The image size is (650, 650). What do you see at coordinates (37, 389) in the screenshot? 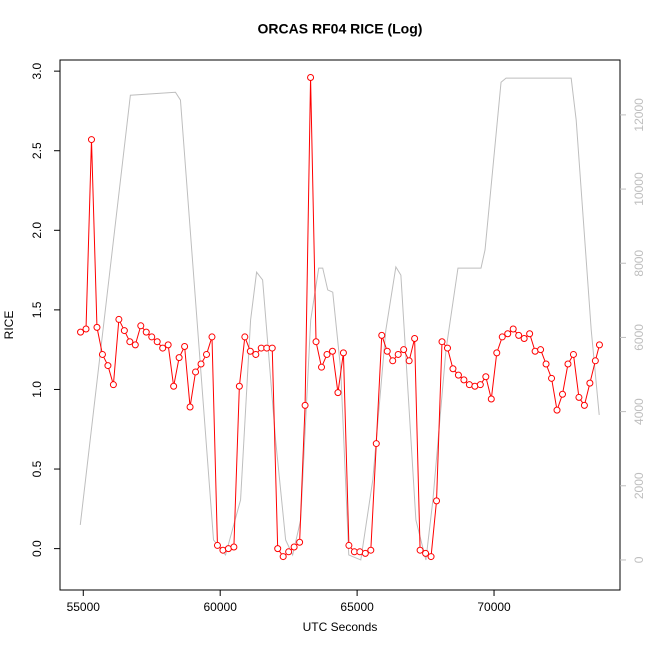
I see `y-tick-label: 1.0` at bounding box center [37, 389].